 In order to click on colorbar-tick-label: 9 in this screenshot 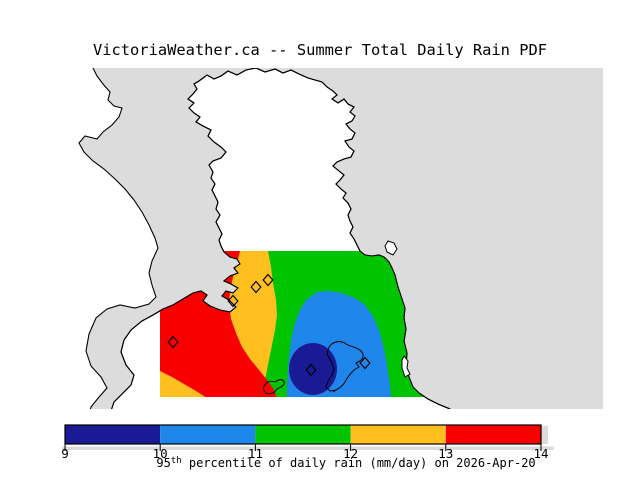, I will do `click(65, 453)`.